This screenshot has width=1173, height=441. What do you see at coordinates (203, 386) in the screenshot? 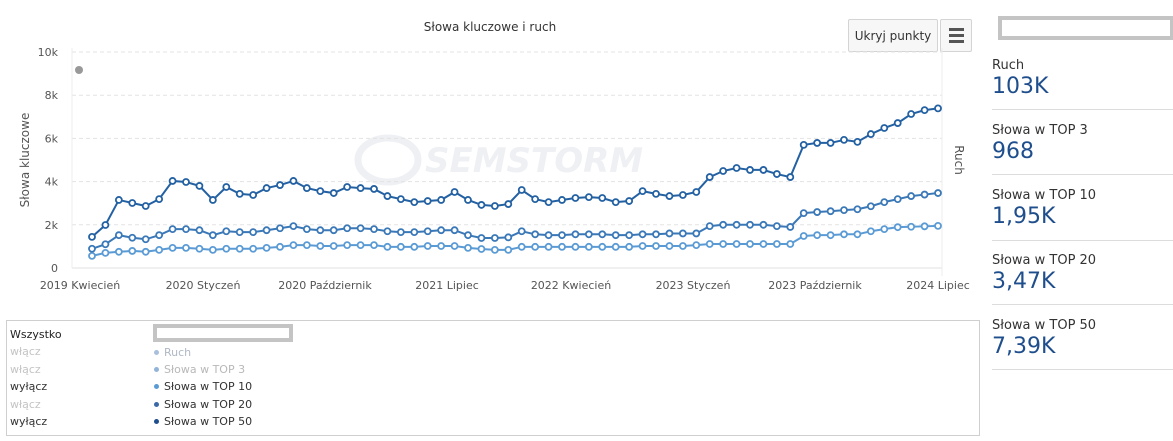
I see `legend-item-top10: Słowa w TOP 10` at bounding box center [203, 386].